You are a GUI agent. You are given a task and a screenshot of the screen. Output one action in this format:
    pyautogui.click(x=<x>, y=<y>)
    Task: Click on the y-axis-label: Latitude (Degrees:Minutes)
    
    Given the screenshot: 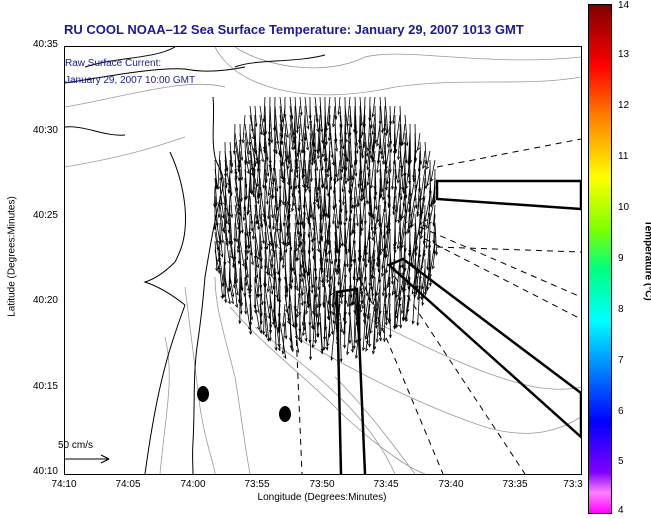 What is the action you would take?
    pyautogui.click(x=12, y=256)
    